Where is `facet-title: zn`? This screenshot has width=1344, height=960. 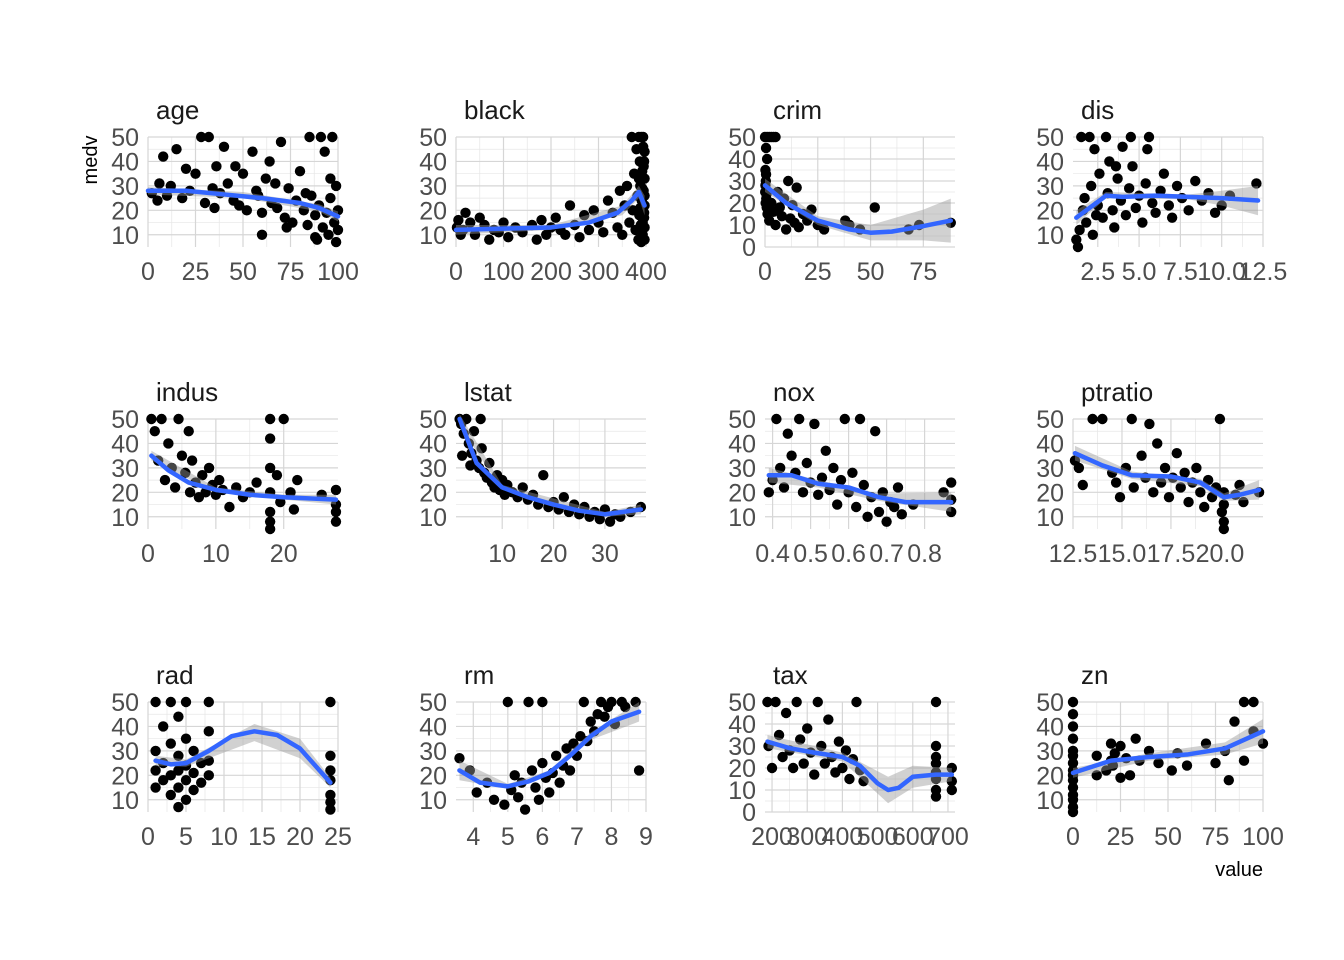
facet-title: zn is located at coordinates (1094, 675).